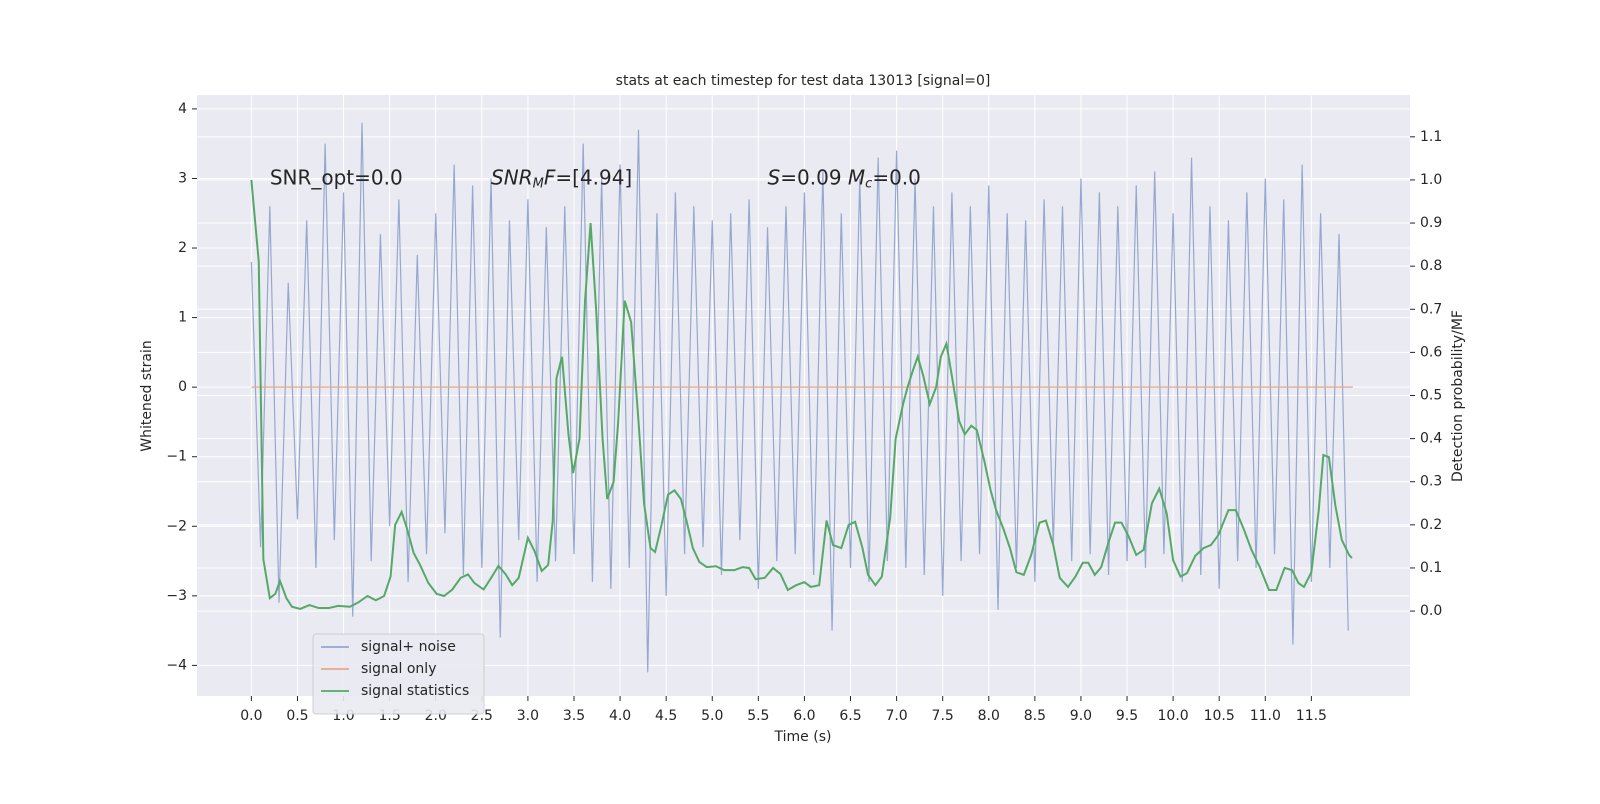 The height and width of the screenshot is (804, 1600). What do you see at coordinates (251, 716) in the screenshot?
I see `x-tick-label: 0.0` at bounding box center [251, 716].